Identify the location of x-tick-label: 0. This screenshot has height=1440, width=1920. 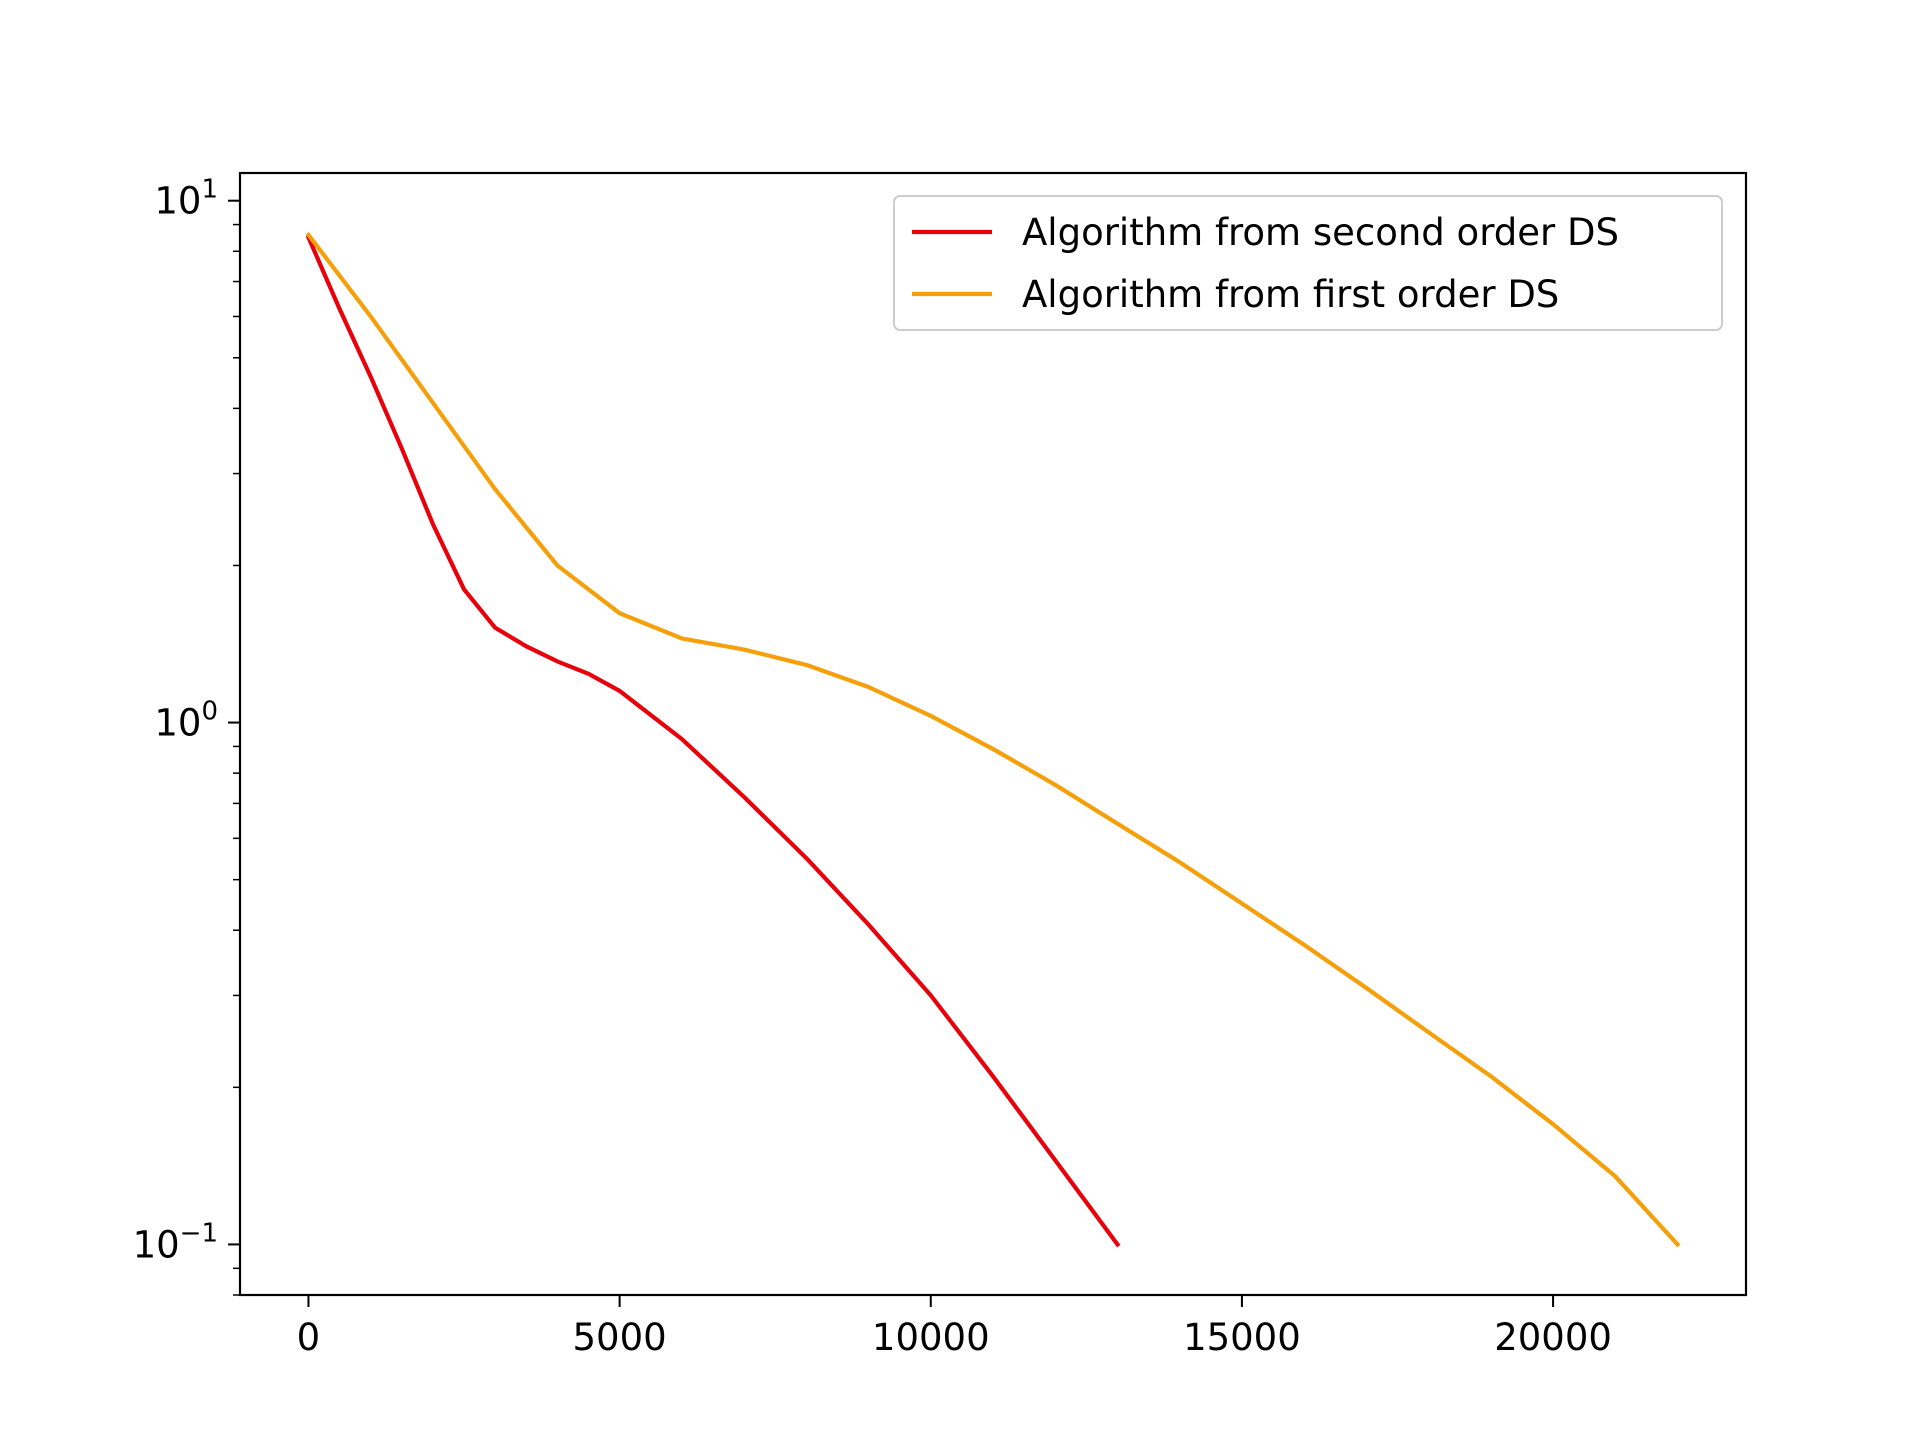
(309, 1337).